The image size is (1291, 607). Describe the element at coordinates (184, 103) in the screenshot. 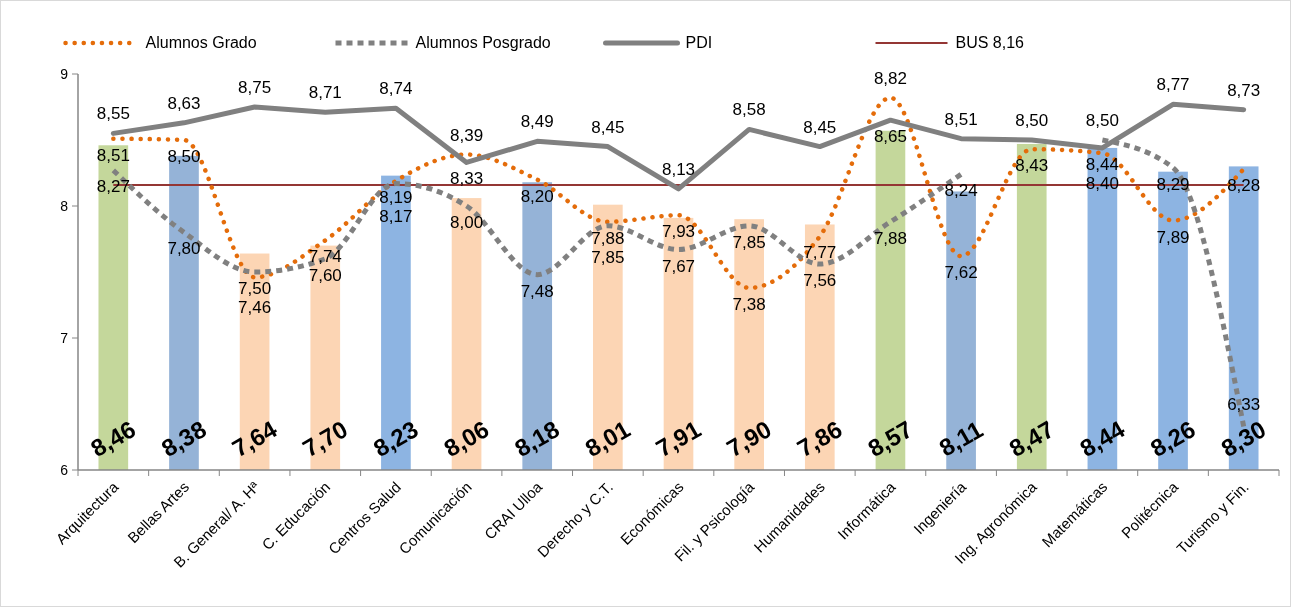

I see `data-label: 8,63` at that location.